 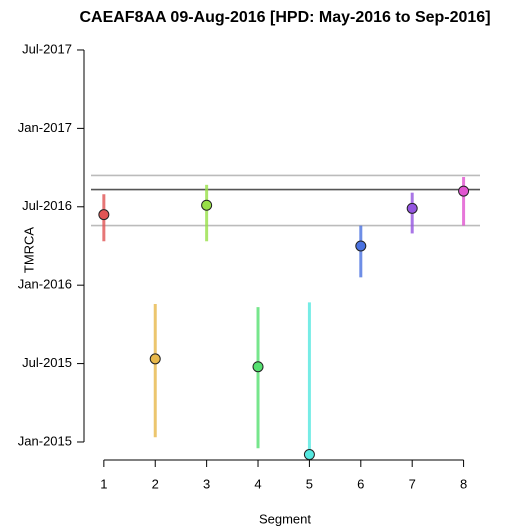 I want to click on x-tick-label: 6, so click(x=360, y=483).